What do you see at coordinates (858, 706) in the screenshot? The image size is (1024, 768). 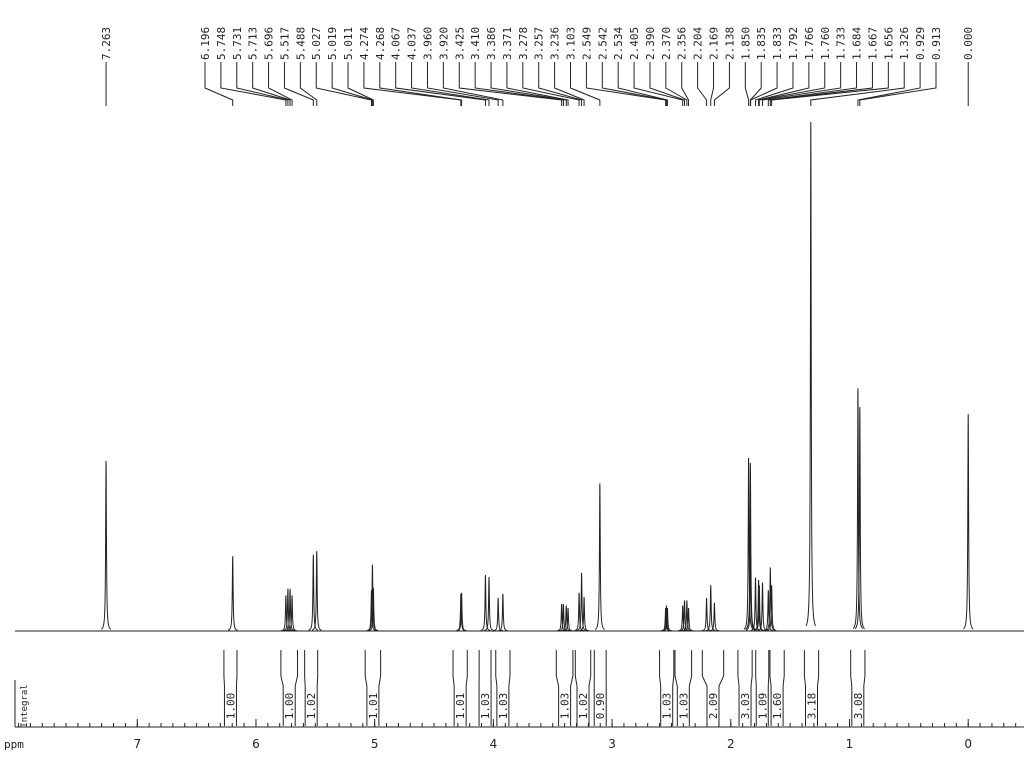 I see `integral-value: 3.08` at bounding box center [858, 706].